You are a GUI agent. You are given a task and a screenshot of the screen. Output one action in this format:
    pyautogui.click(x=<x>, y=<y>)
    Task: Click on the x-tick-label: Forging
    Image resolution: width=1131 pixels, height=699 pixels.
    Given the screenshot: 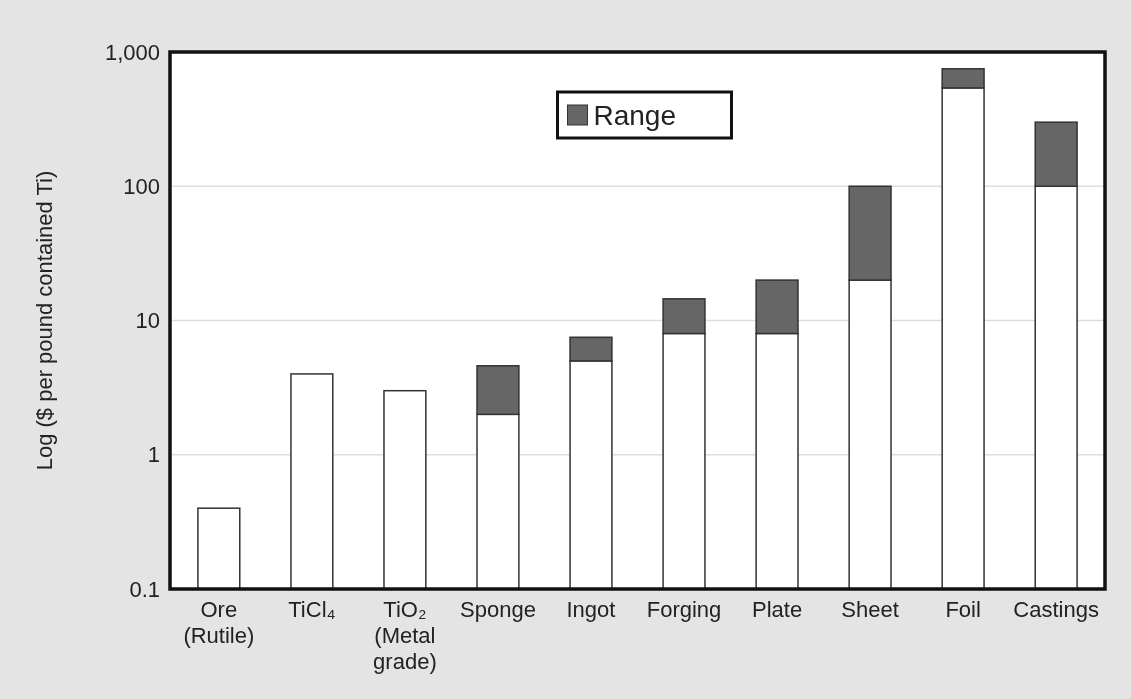 What is the action you would take?
    pyautogui.click(x=684, y=609)
    